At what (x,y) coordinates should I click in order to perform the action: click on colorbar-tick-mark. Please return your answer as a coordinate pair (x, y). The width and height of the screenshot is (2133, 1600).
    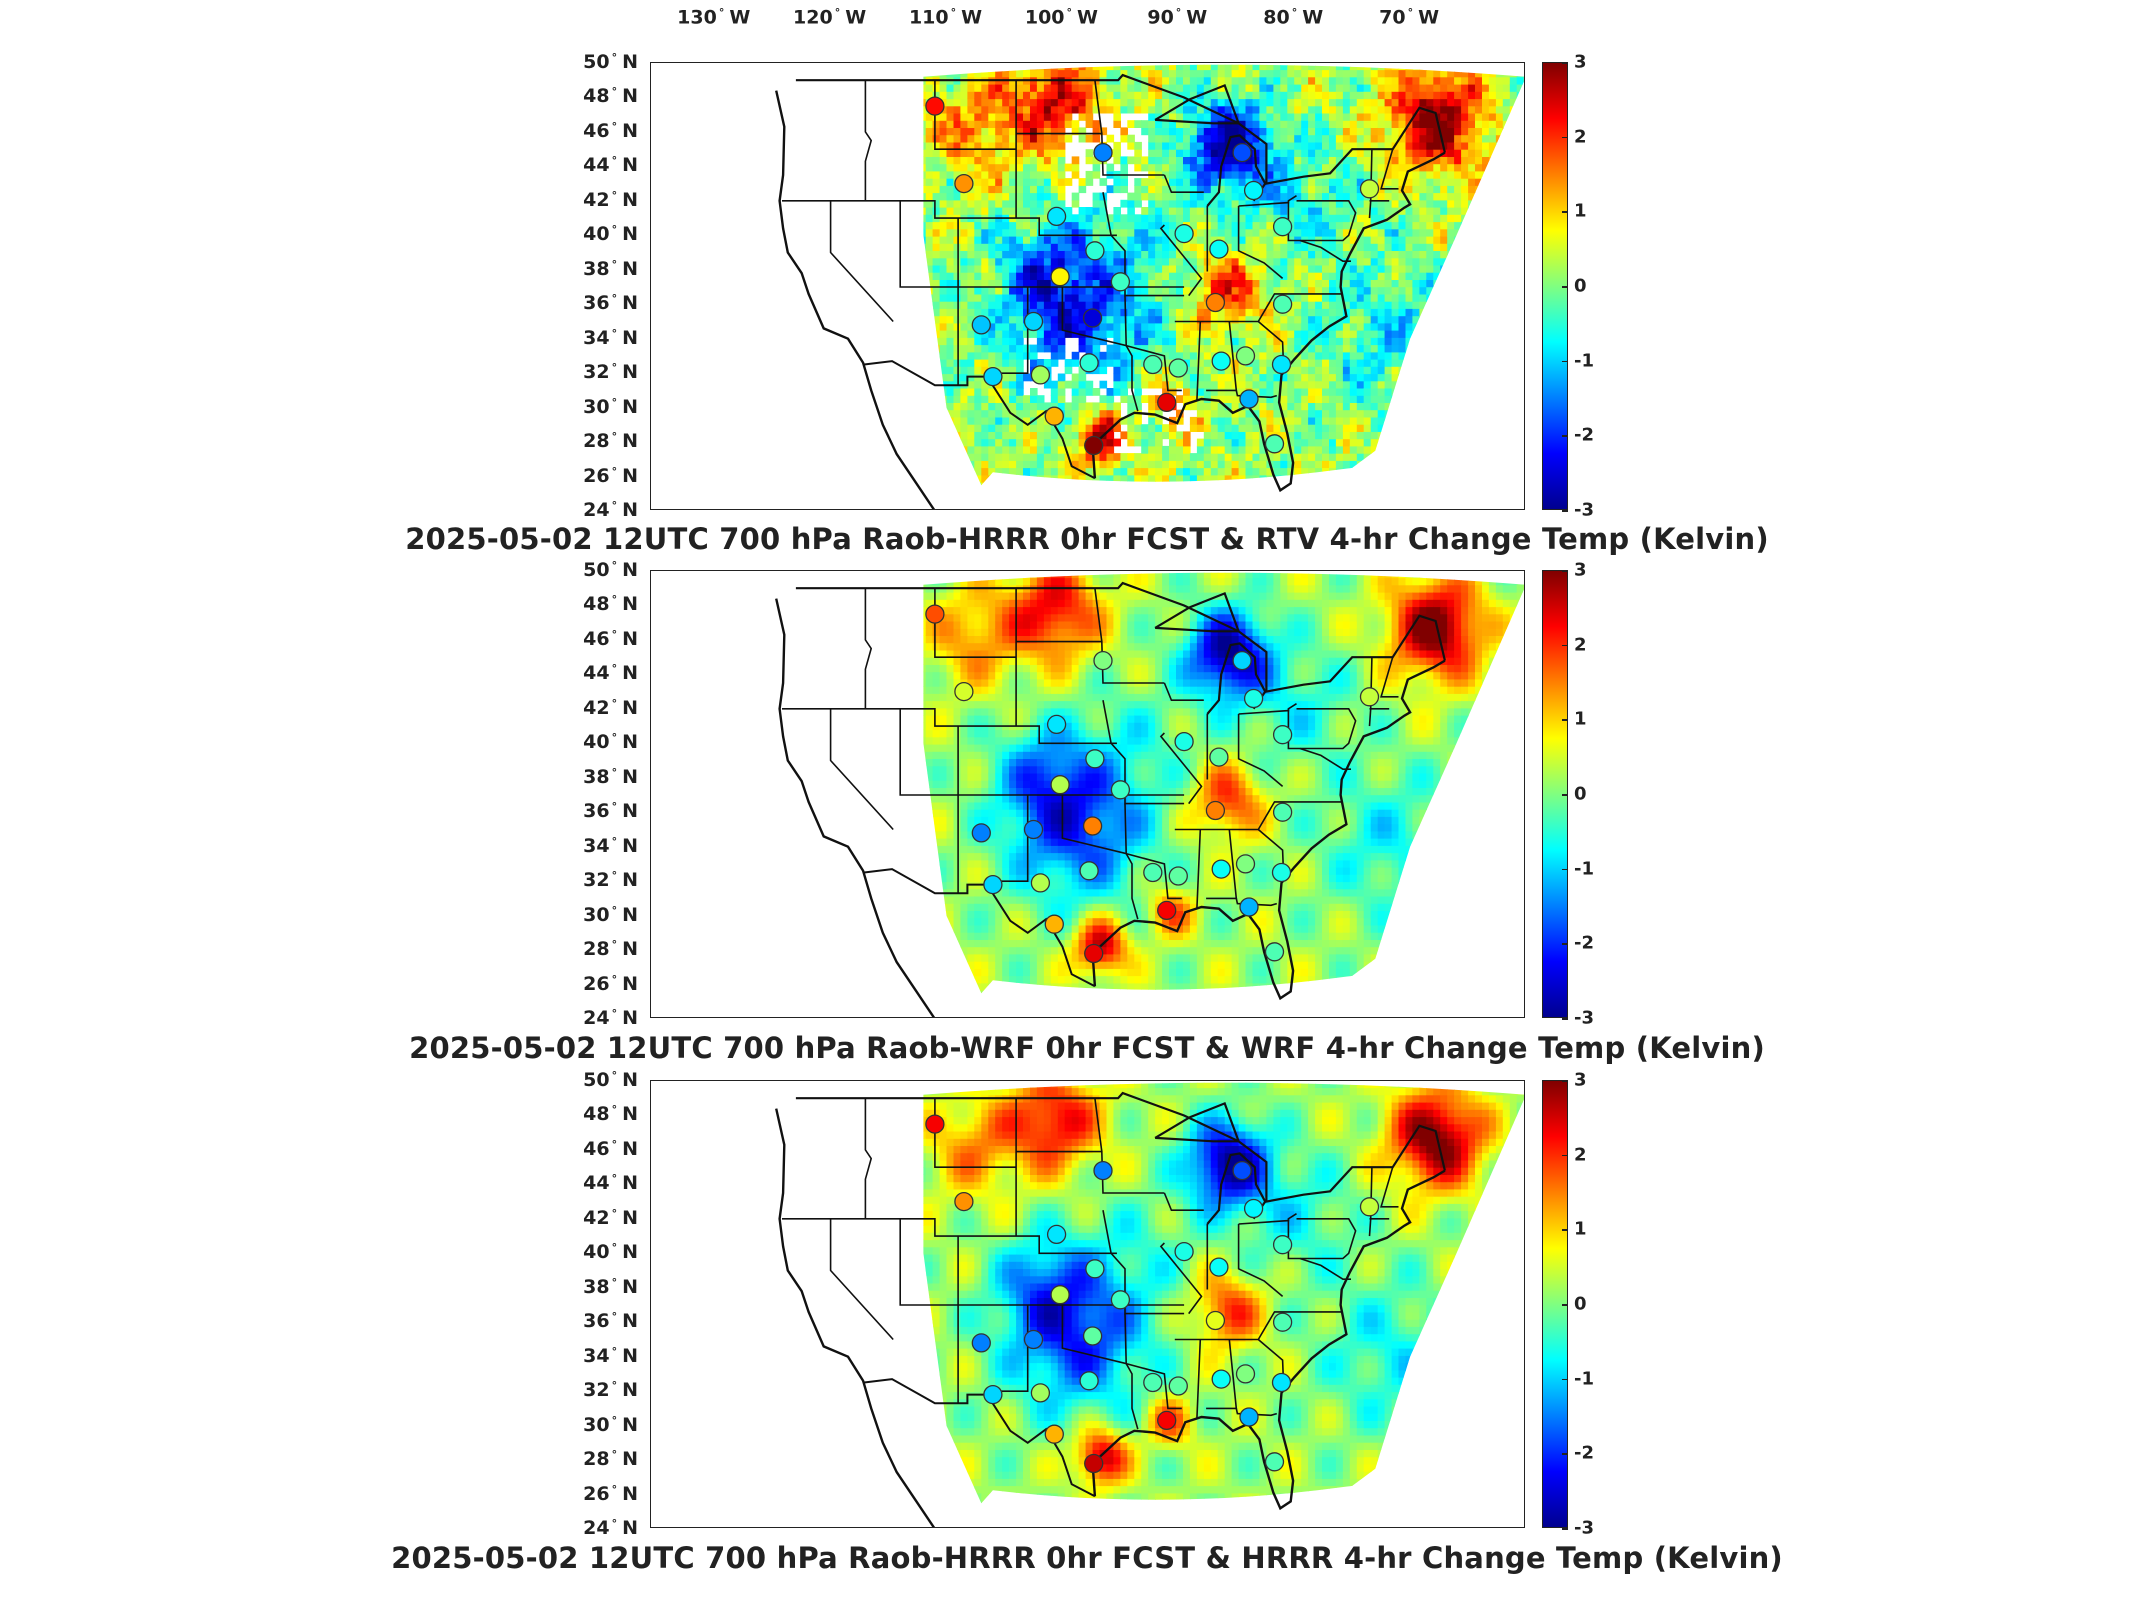
    Looking at the image, I should click on (1565, 720).